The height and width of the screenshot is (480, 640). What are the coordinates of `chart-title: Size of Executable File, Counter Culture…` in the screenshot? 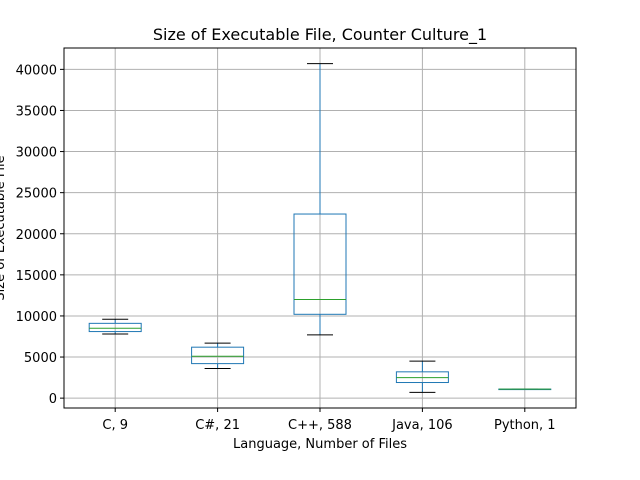 It's located at (320, 35).